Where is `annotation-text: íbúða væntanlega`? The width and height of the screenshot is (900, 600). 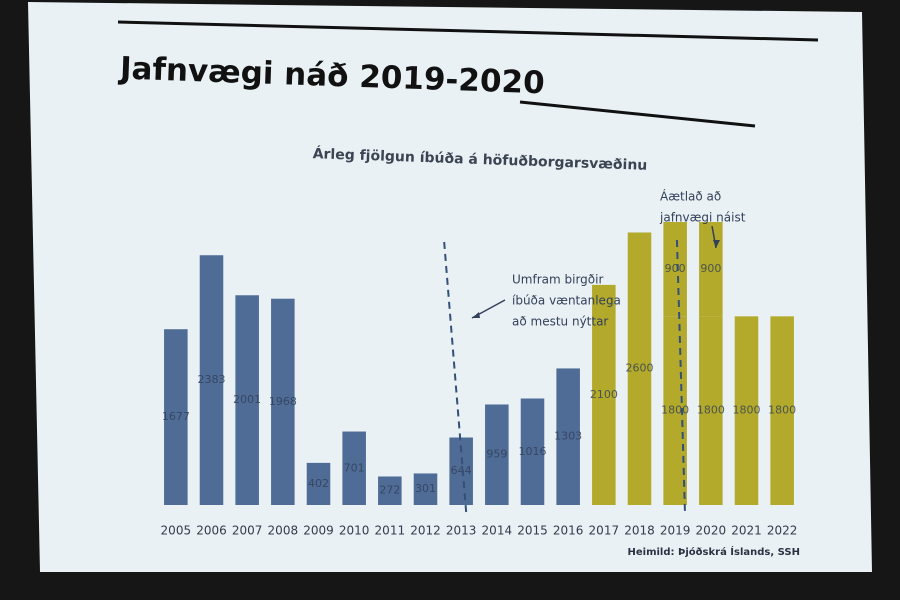
annotation-text: íbúða væntanlega is located at coordinates (566, 301).